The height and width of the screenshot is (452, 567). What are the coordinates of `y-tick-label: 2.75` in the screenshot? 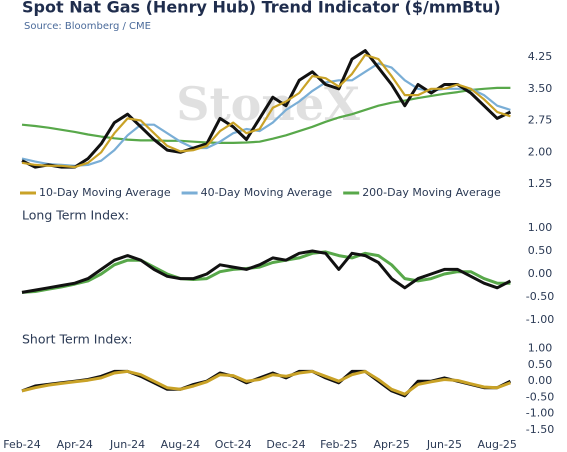 It's located at (540, 120).